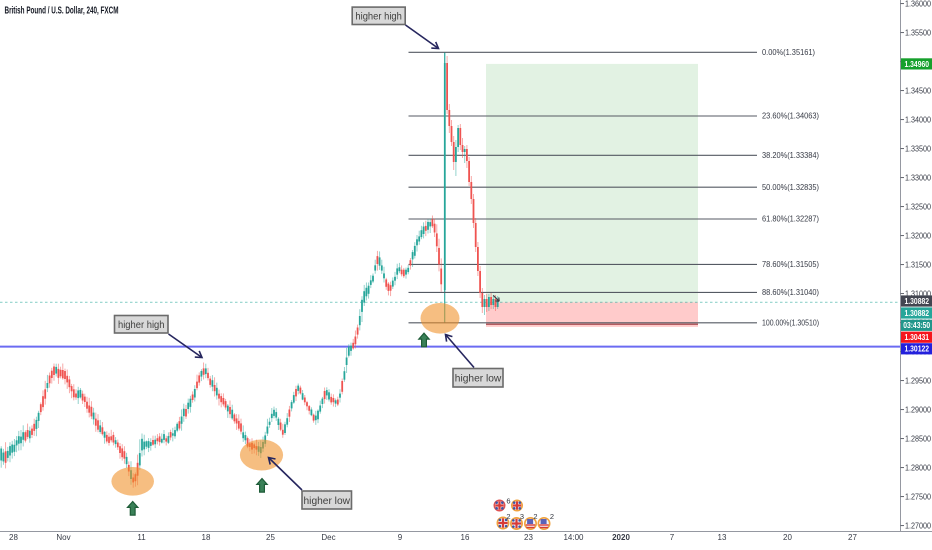 This screenshot has width=932, height=550. What do you see at coordinates (918, 525) in the screenshot?
I see `svg-text: 1.27000` at bounding box center [918, 525].